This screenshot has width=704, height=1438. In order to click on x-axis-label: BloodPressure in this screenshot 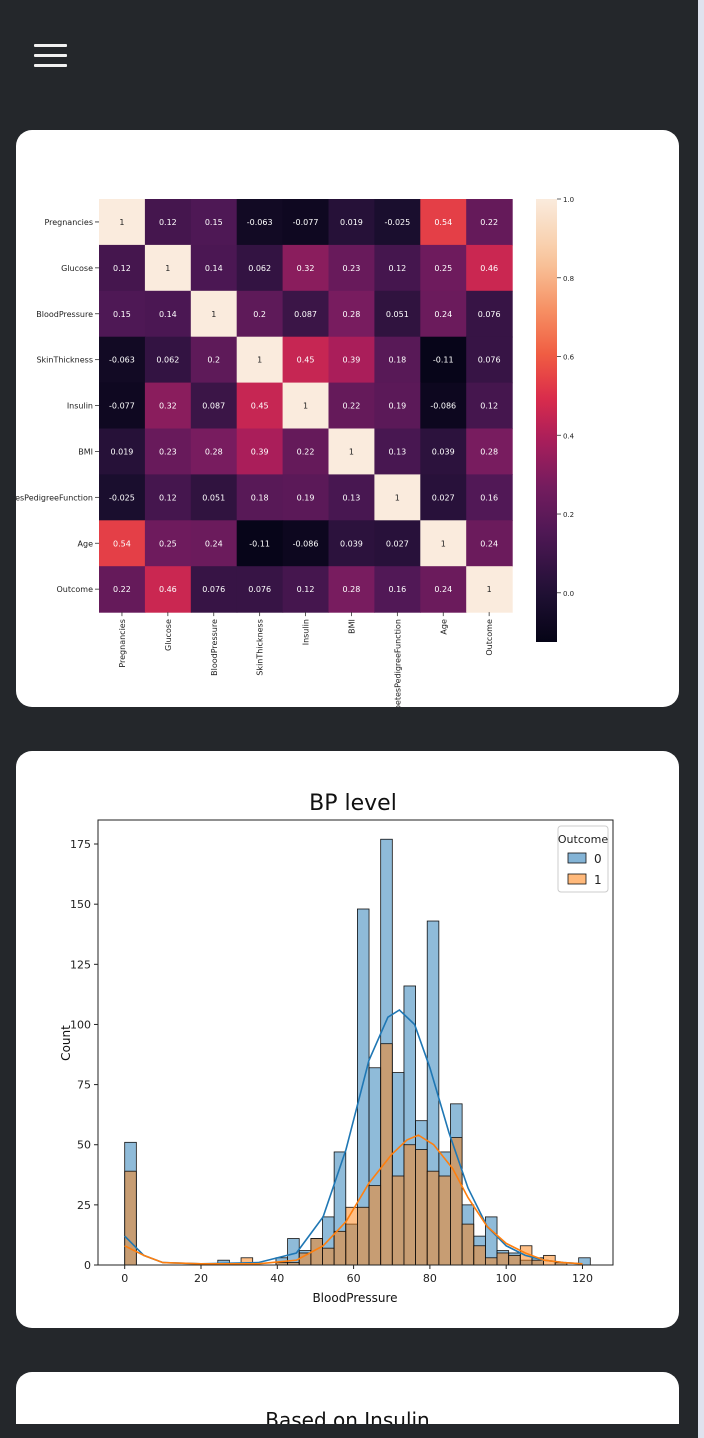, I will do `click(354, 1298)`.